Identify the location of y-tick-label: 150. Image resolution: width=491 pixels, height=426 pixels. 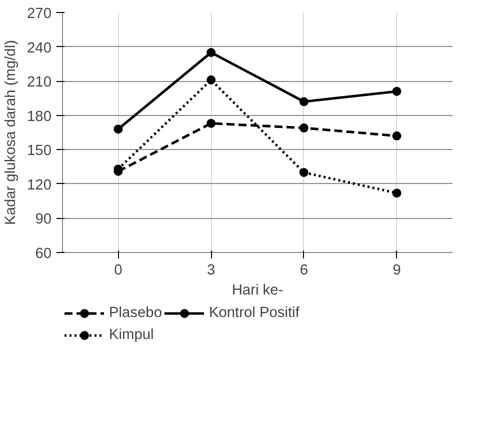
(39, 151).